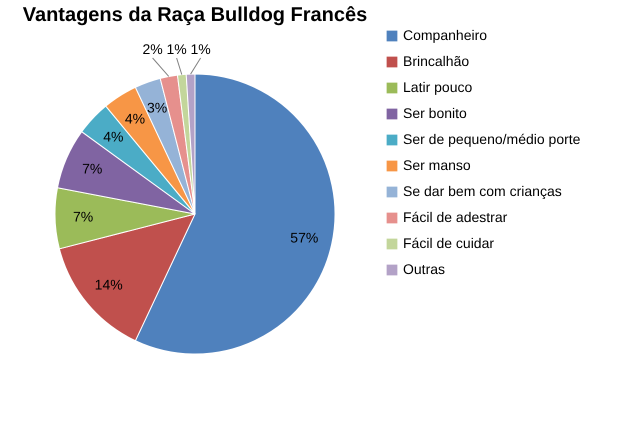 The image size is (644, 438). What do you see at coordinates (195, 15) in the screenshot?
I see `chart-title: Vantagens da Raça Bulldog Francês` at bounding box center [195, 15].